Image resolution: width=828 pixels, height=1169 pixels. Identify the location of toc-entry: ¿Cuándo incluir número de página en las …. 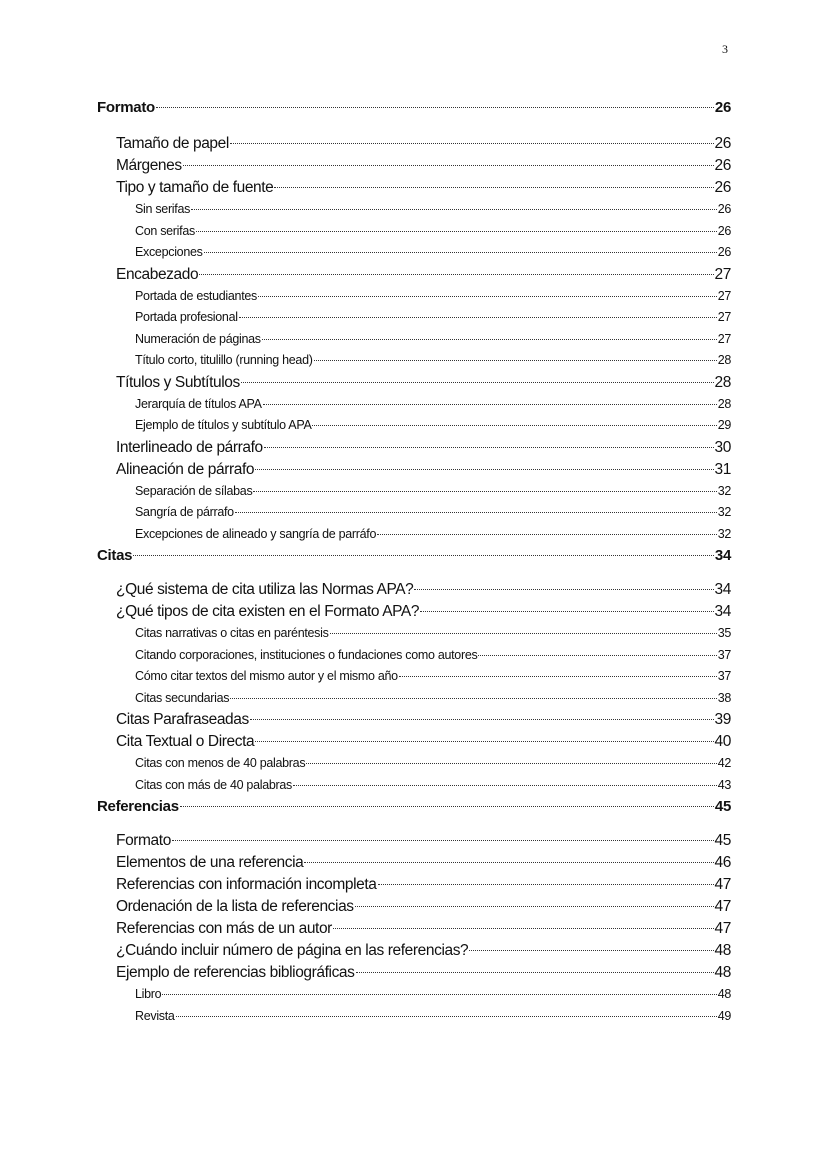
(414, 951).